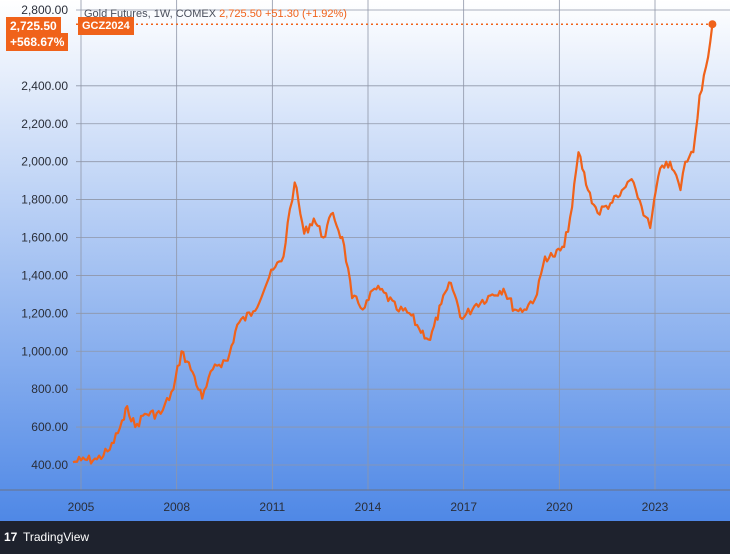 This screenshot has width=730, height=554. I want to click on y-tick-label: 1,000.00, so click(44, 351).